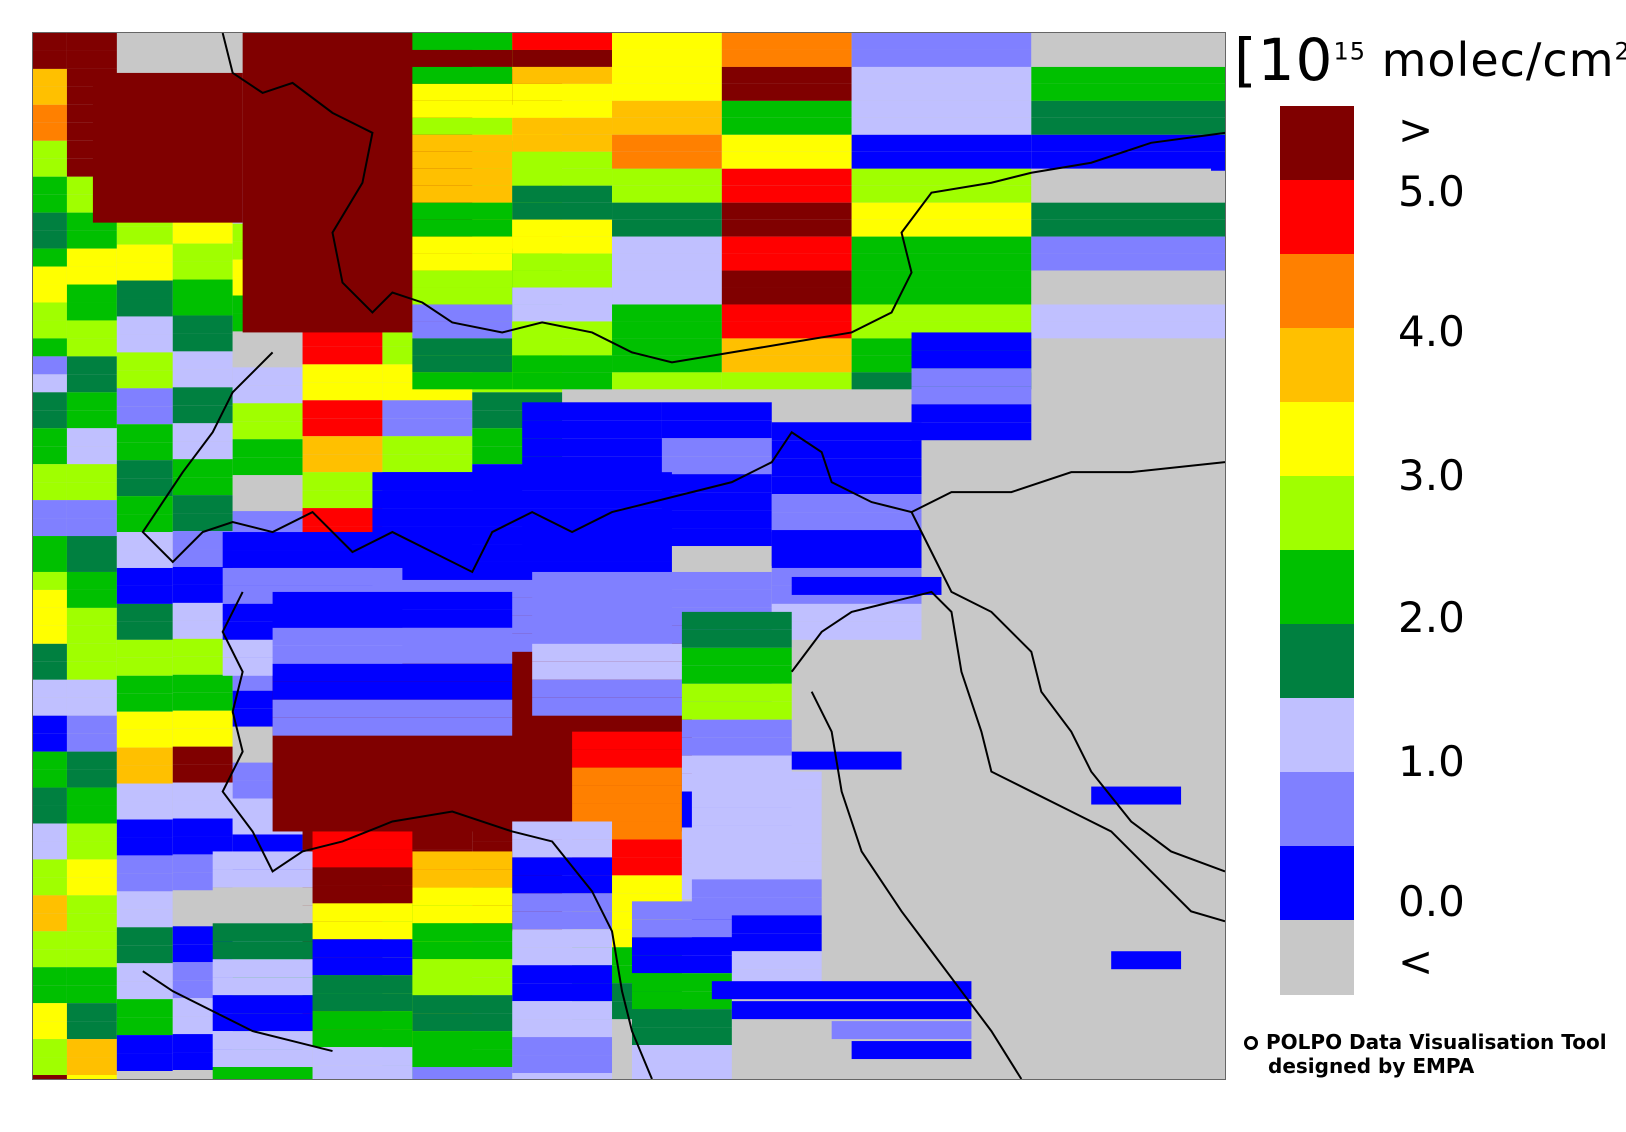 The image size is (1626, 1132). I want to click on colorbar-bin-3.0-3.5, so click(1317, 439).